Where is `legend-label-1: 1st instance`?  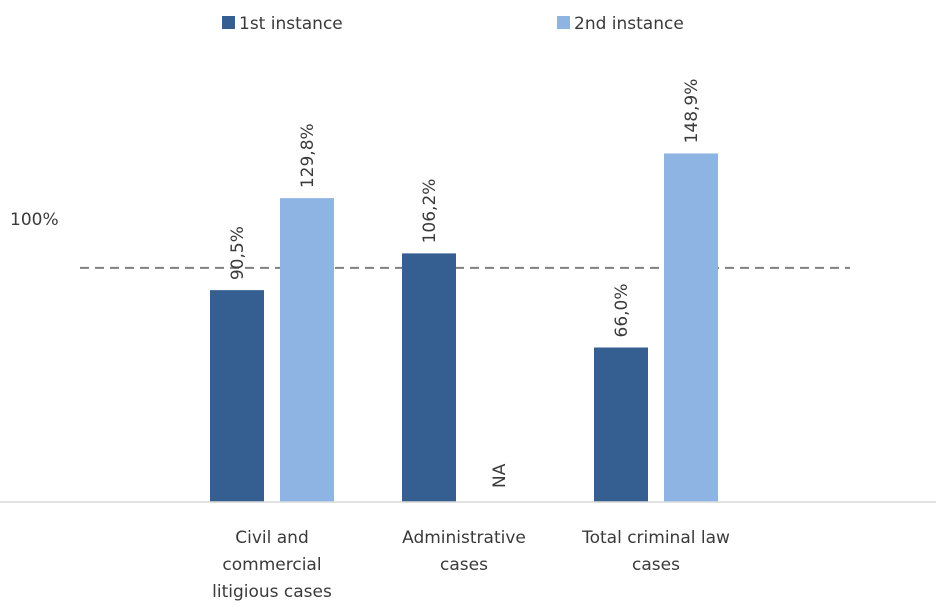
legend-label-1: 1st instance is located at coordinates (291, 24).